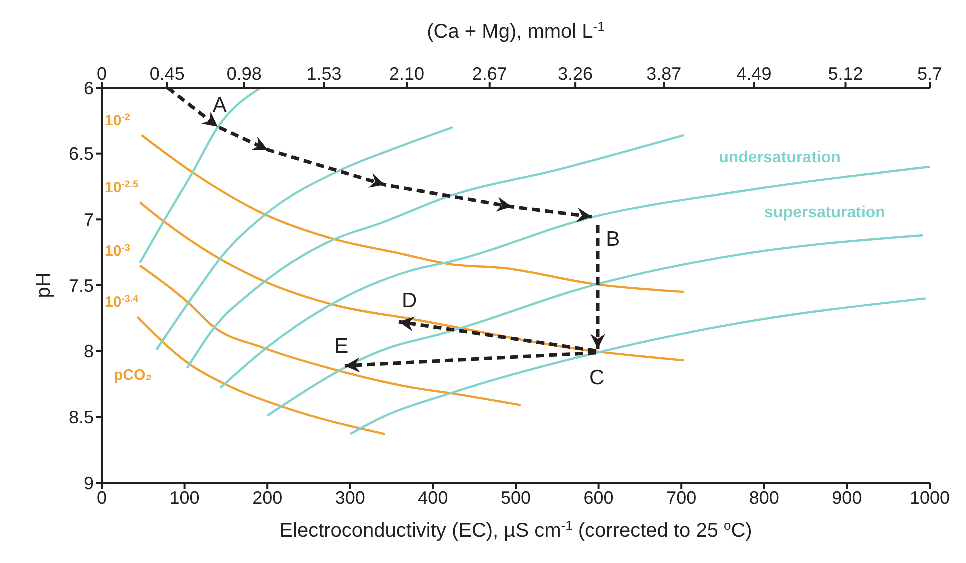 The height and width of the screenshot is (563, 966). Describe the element at coordinates (516, 498) in the screenshot. I see `x-tick-label: 500` at that location.